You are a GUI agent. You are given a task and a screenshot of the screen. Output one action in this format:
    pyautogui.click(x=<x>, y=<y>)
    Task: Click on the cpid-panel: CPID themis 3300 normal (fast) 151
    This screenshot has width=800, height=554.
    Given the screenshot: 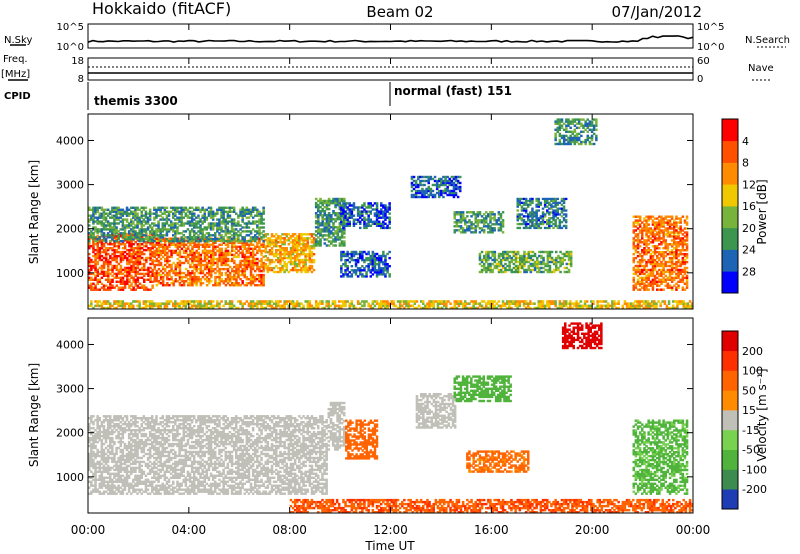 What is the action you would take?
    pyautogui.click(x=258, y=96)
    